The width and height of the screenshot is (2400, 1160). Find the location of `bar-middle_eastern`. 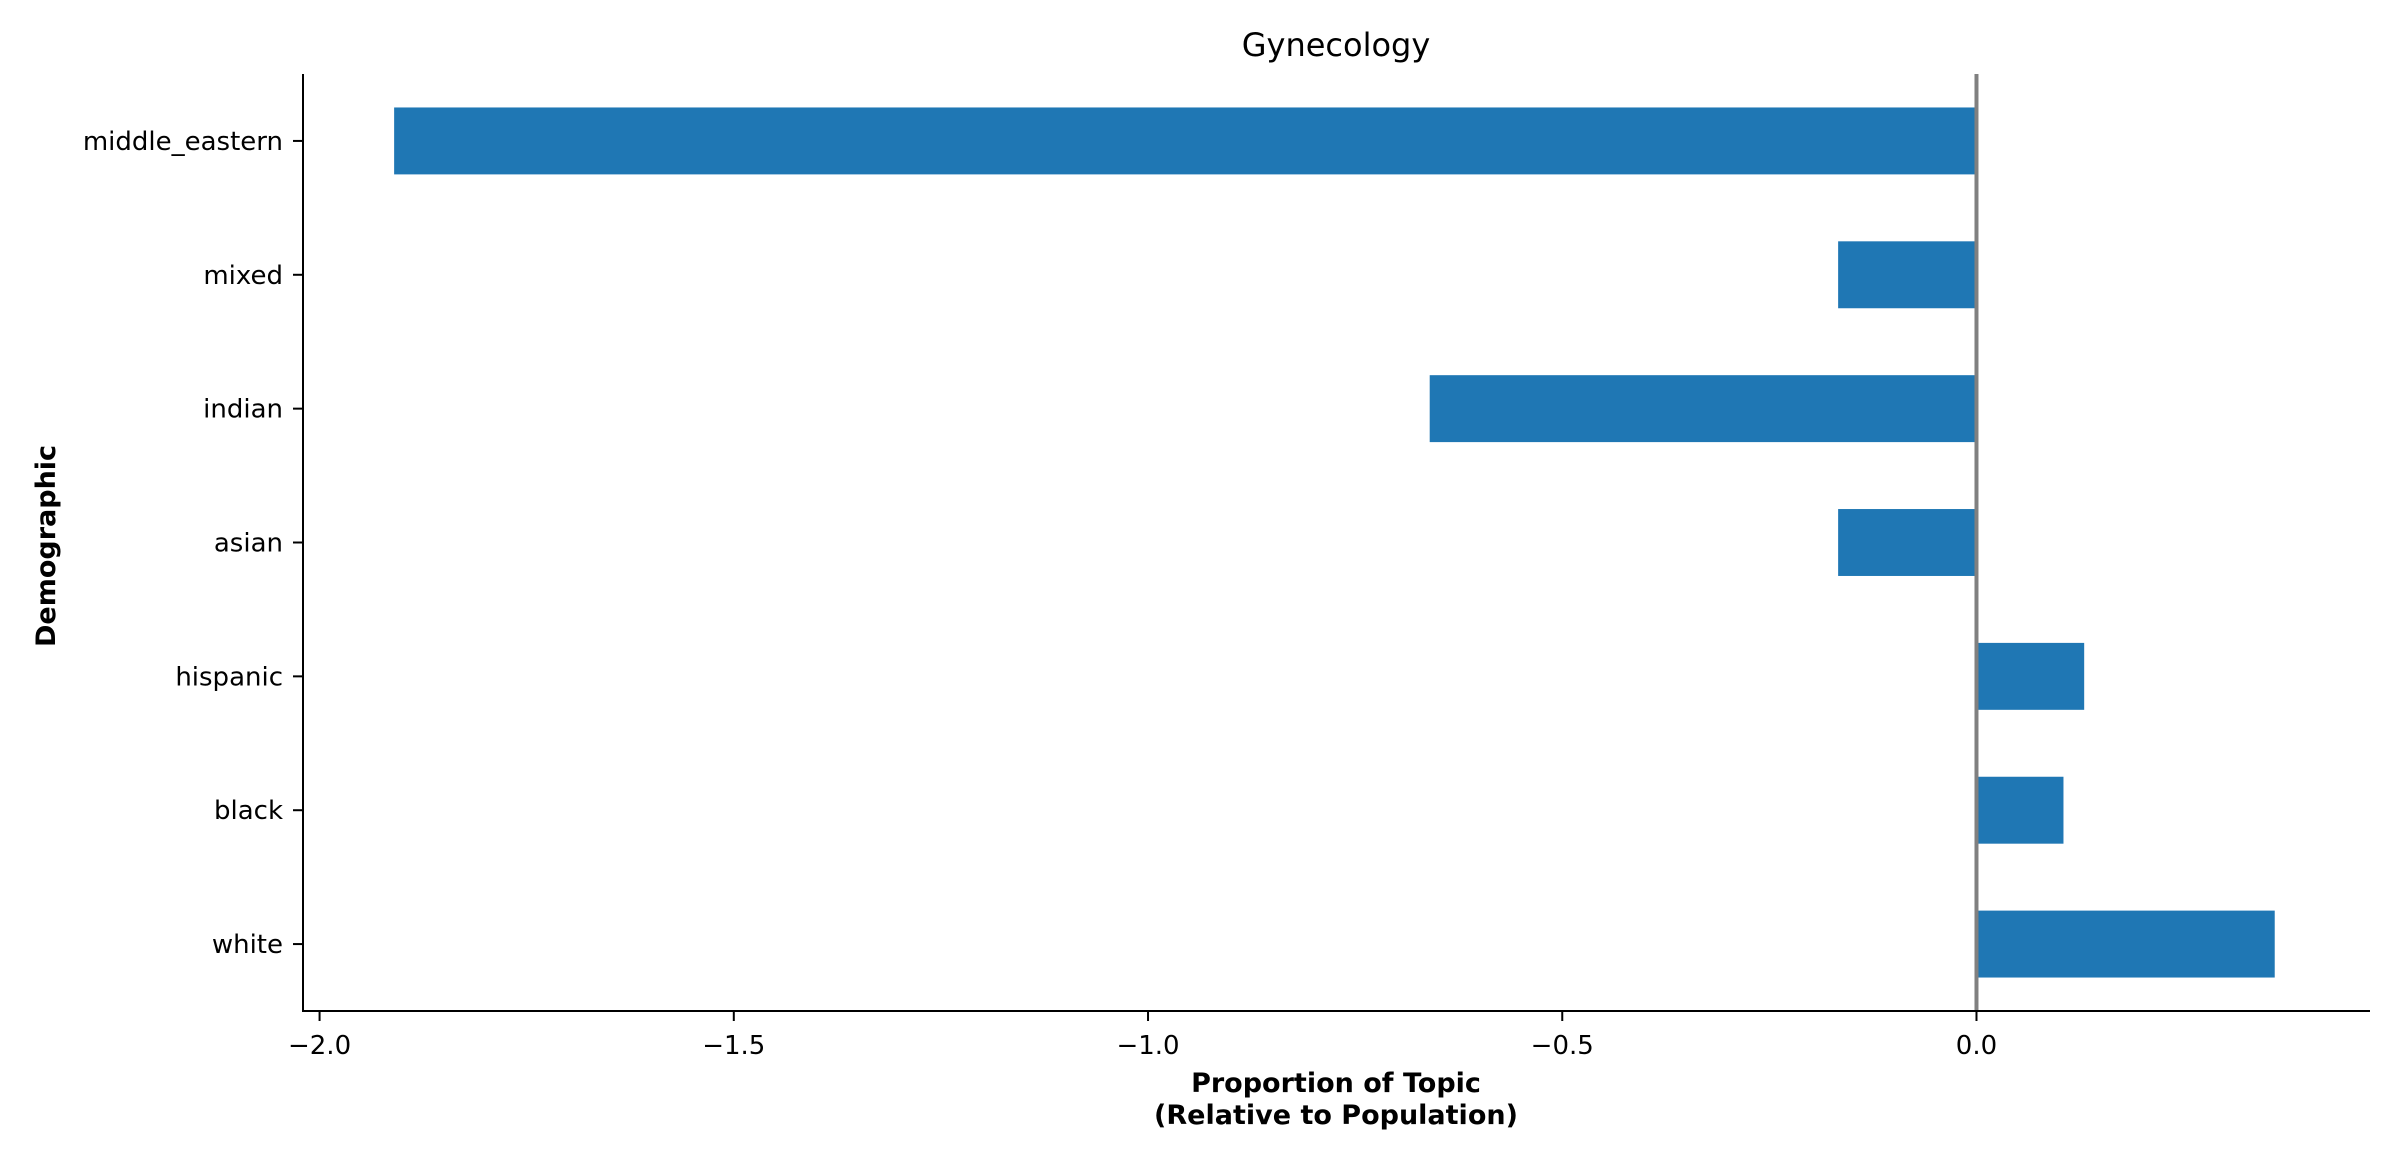

bar-middle_eastern is located at coordinates (1185, 141).